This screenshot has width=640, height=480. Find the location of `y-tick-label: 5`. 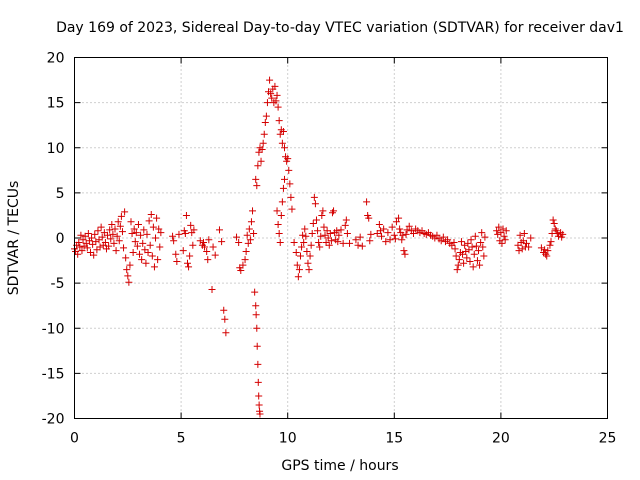

y-tick-label: 5 is located at coordinates (60, 194).